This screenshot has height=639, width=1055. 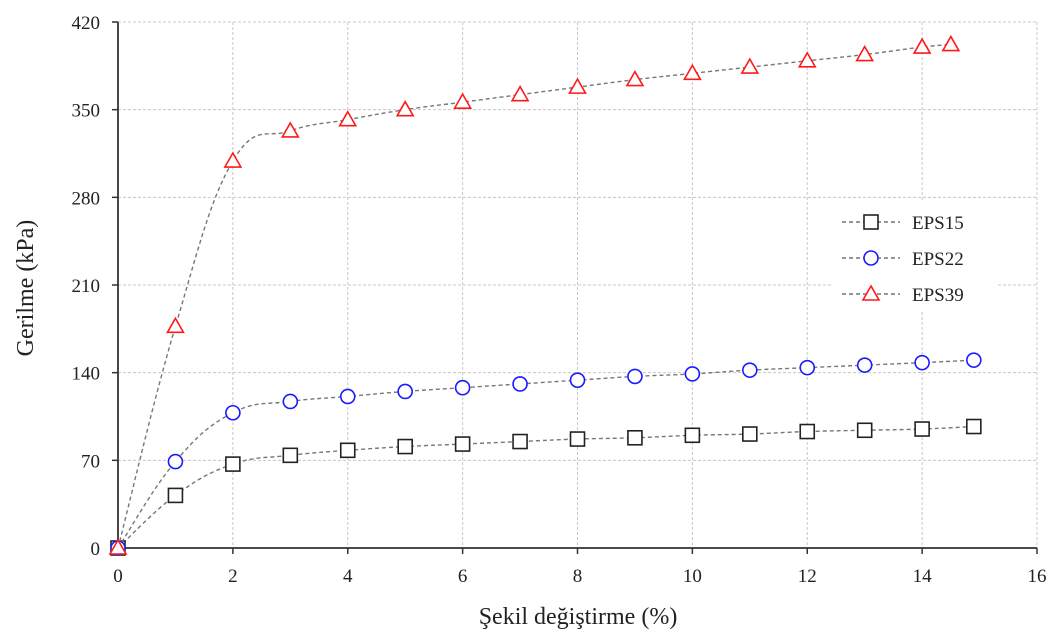 I want to click on y-tick-label: 70, so click(x=90, y=461).